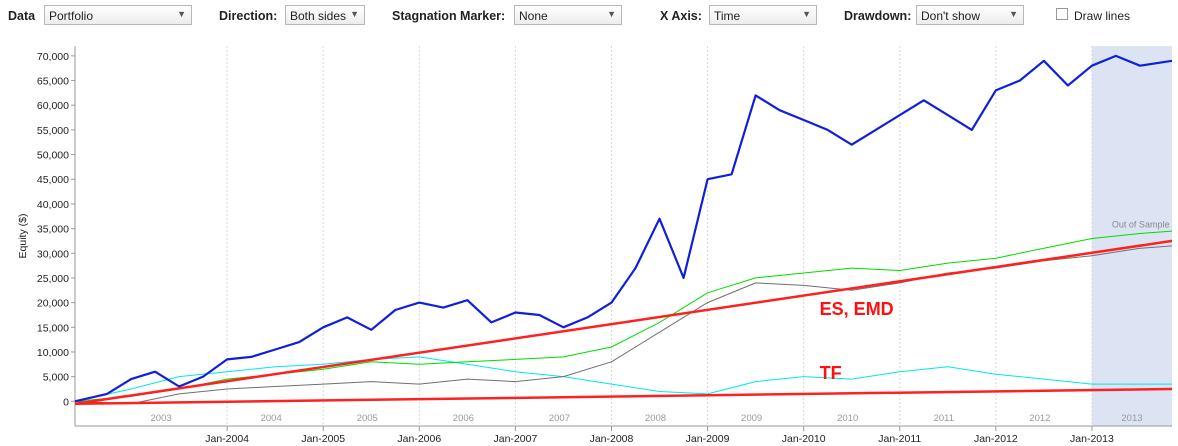 This screenshot has width=1178, height=446. Describe the element at coordinates (516, 439) in the screenshot. I see `x-tick-label: Jan-2007` at that location.